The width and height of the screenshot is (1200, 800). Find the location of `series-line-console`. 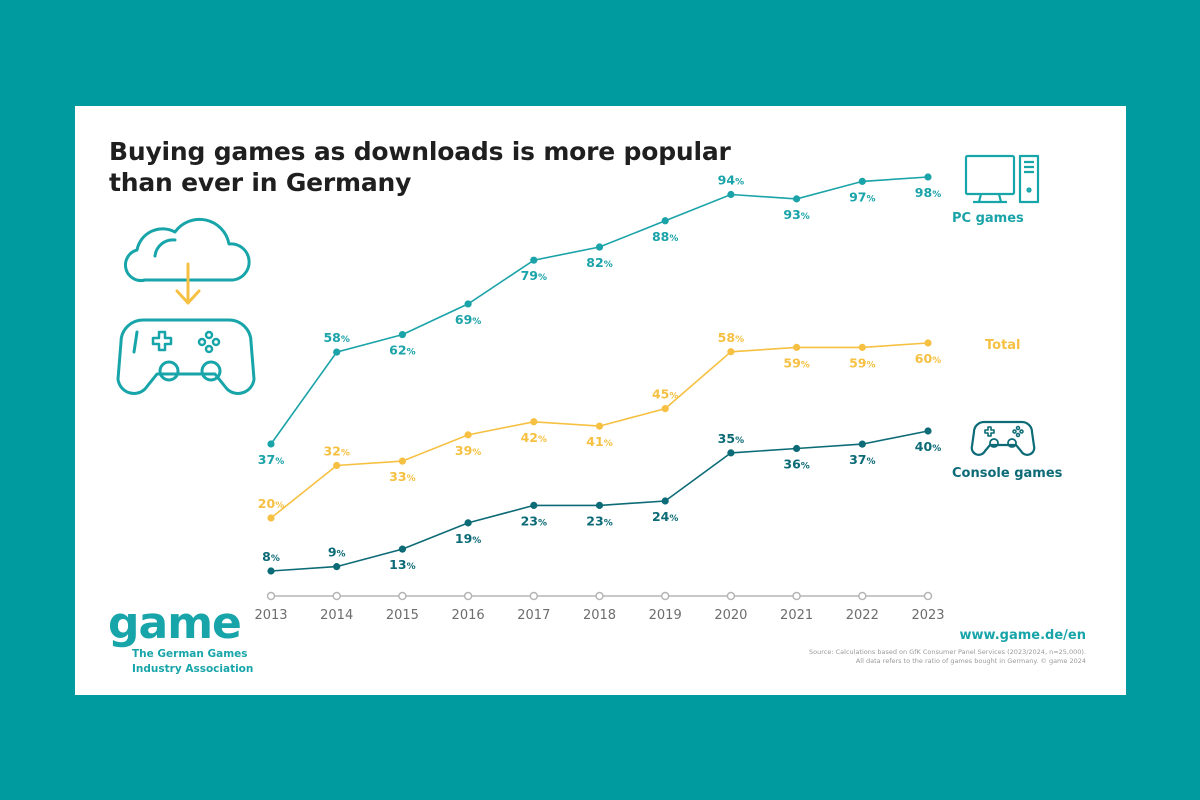

series-line-console is located at coordinates (599, 501).